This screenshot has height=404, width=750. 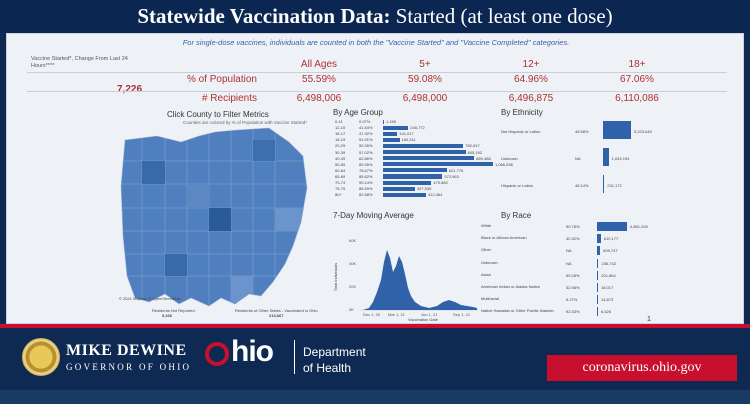 I want to click on age-pct: 86.69%, so click(x=366, y=189).